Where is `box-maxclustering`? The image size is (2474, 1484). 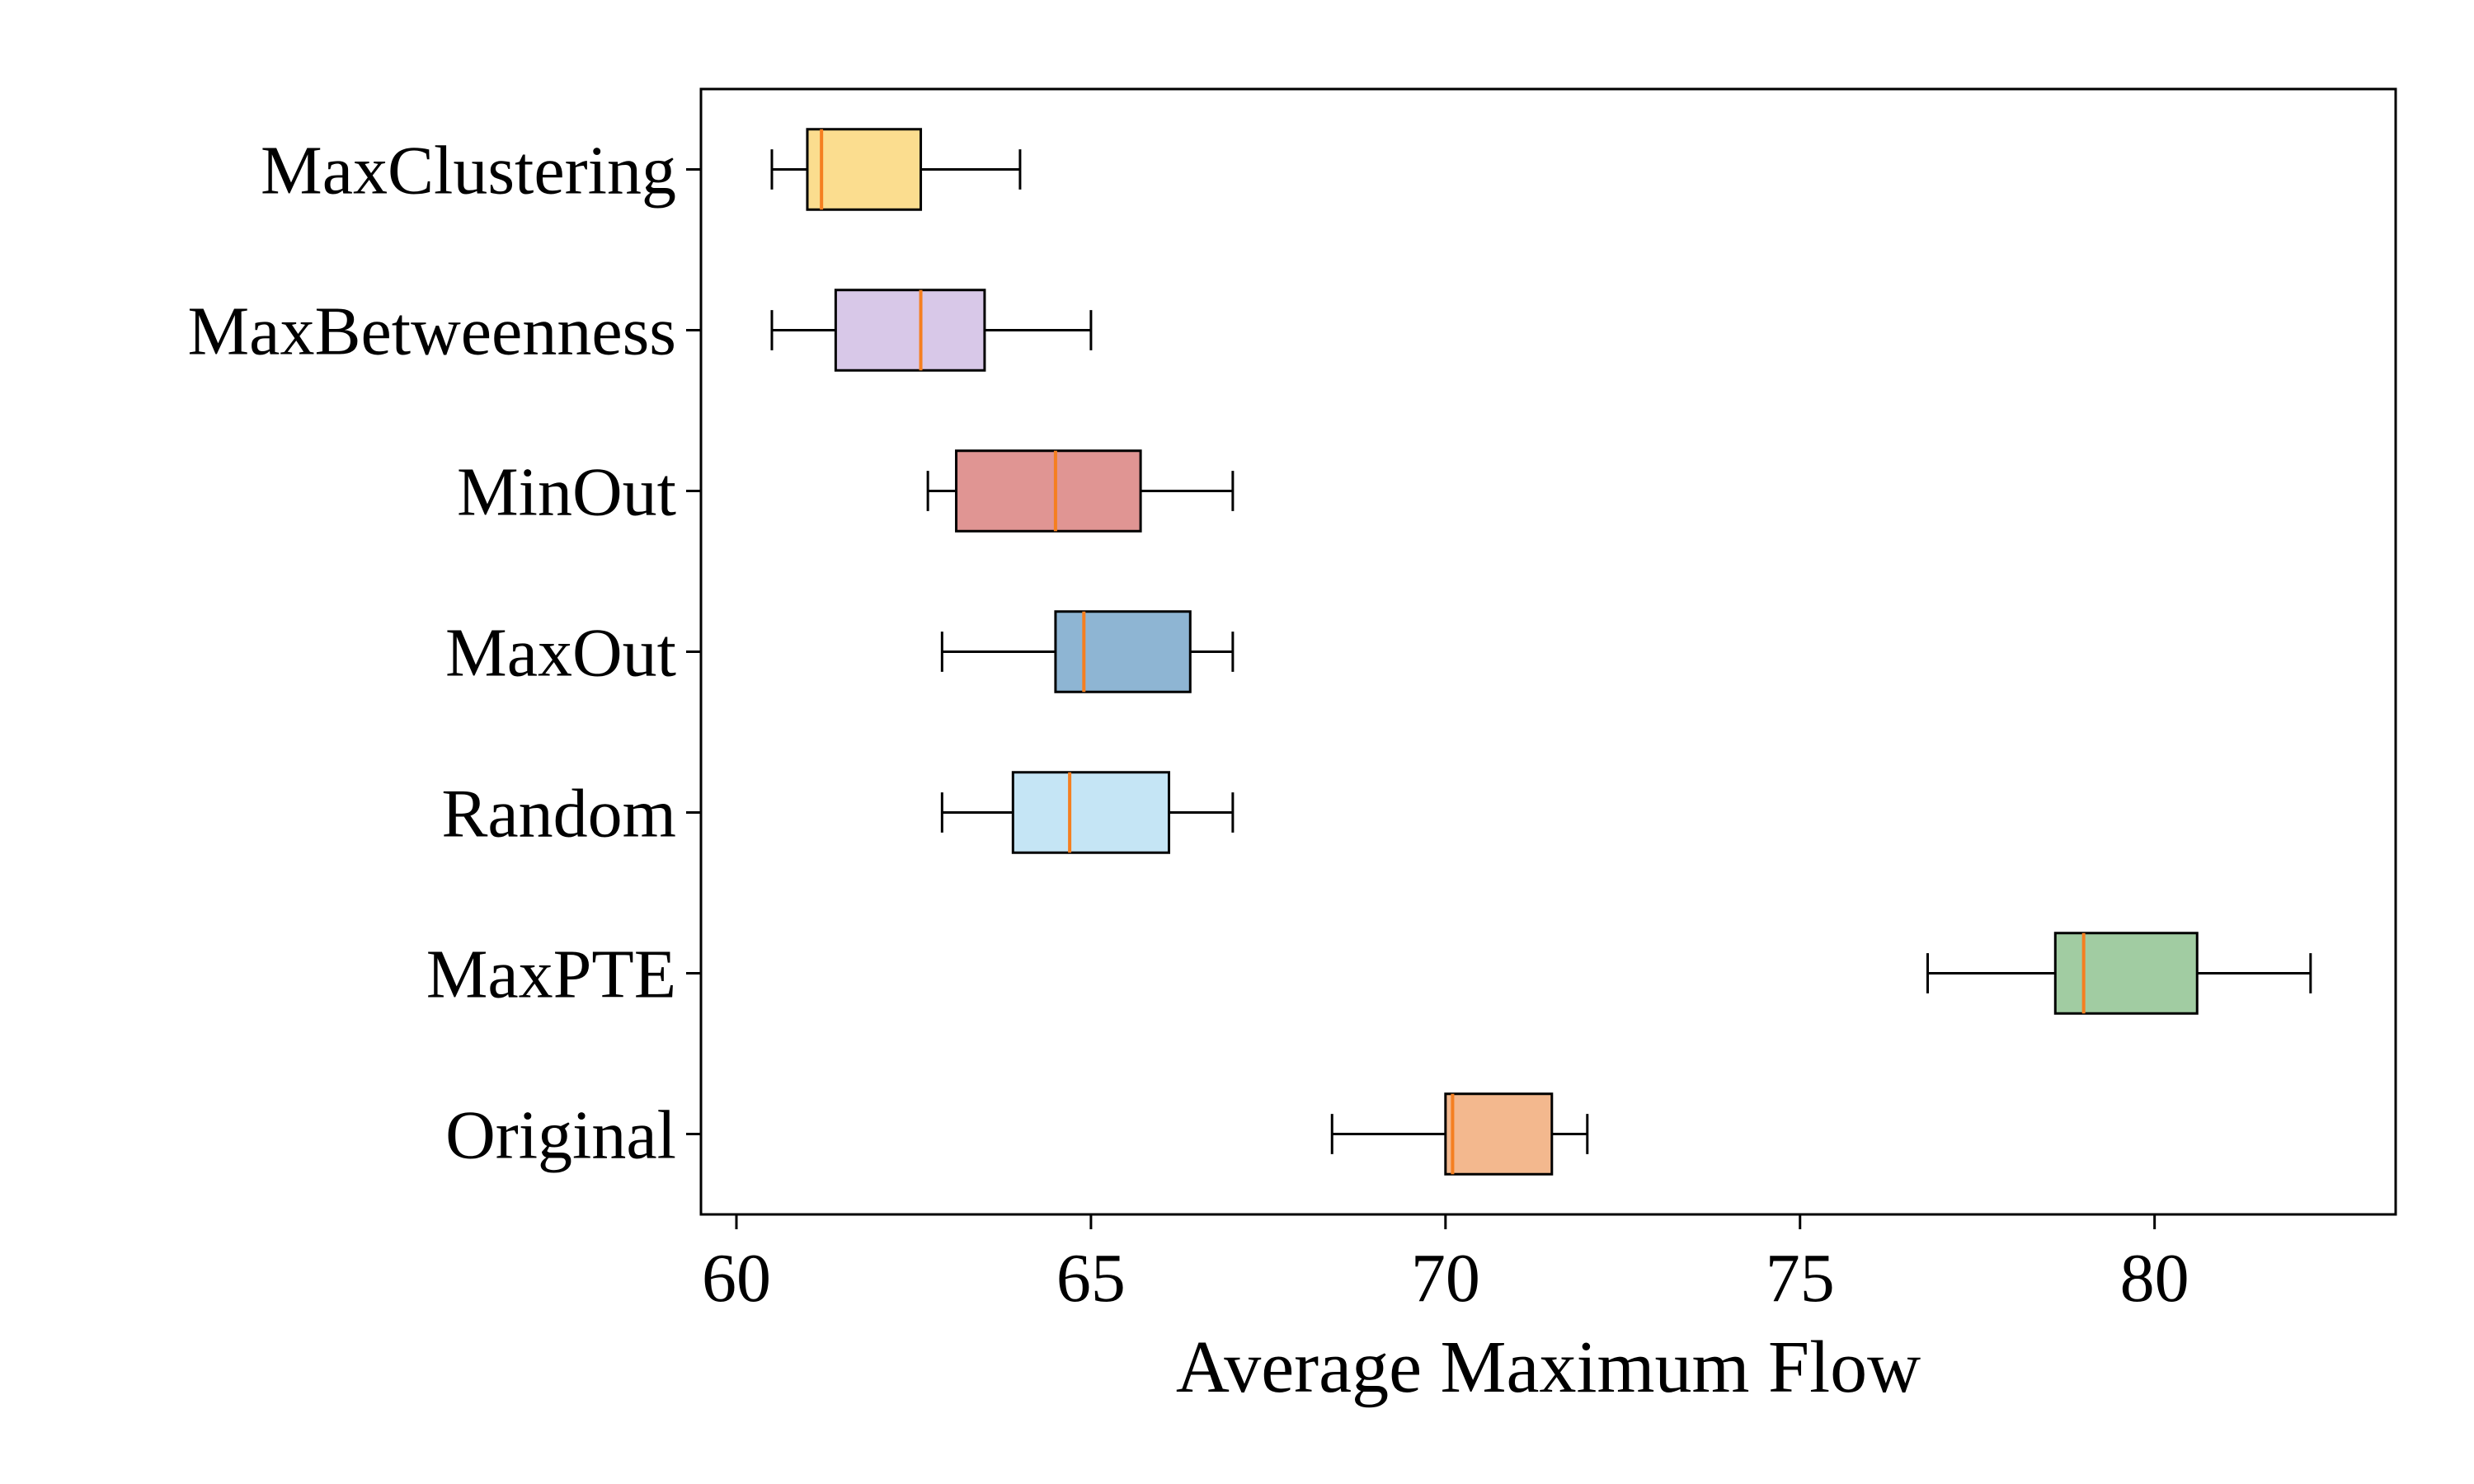
box-maxclustering is located at coordinates (896, 169).